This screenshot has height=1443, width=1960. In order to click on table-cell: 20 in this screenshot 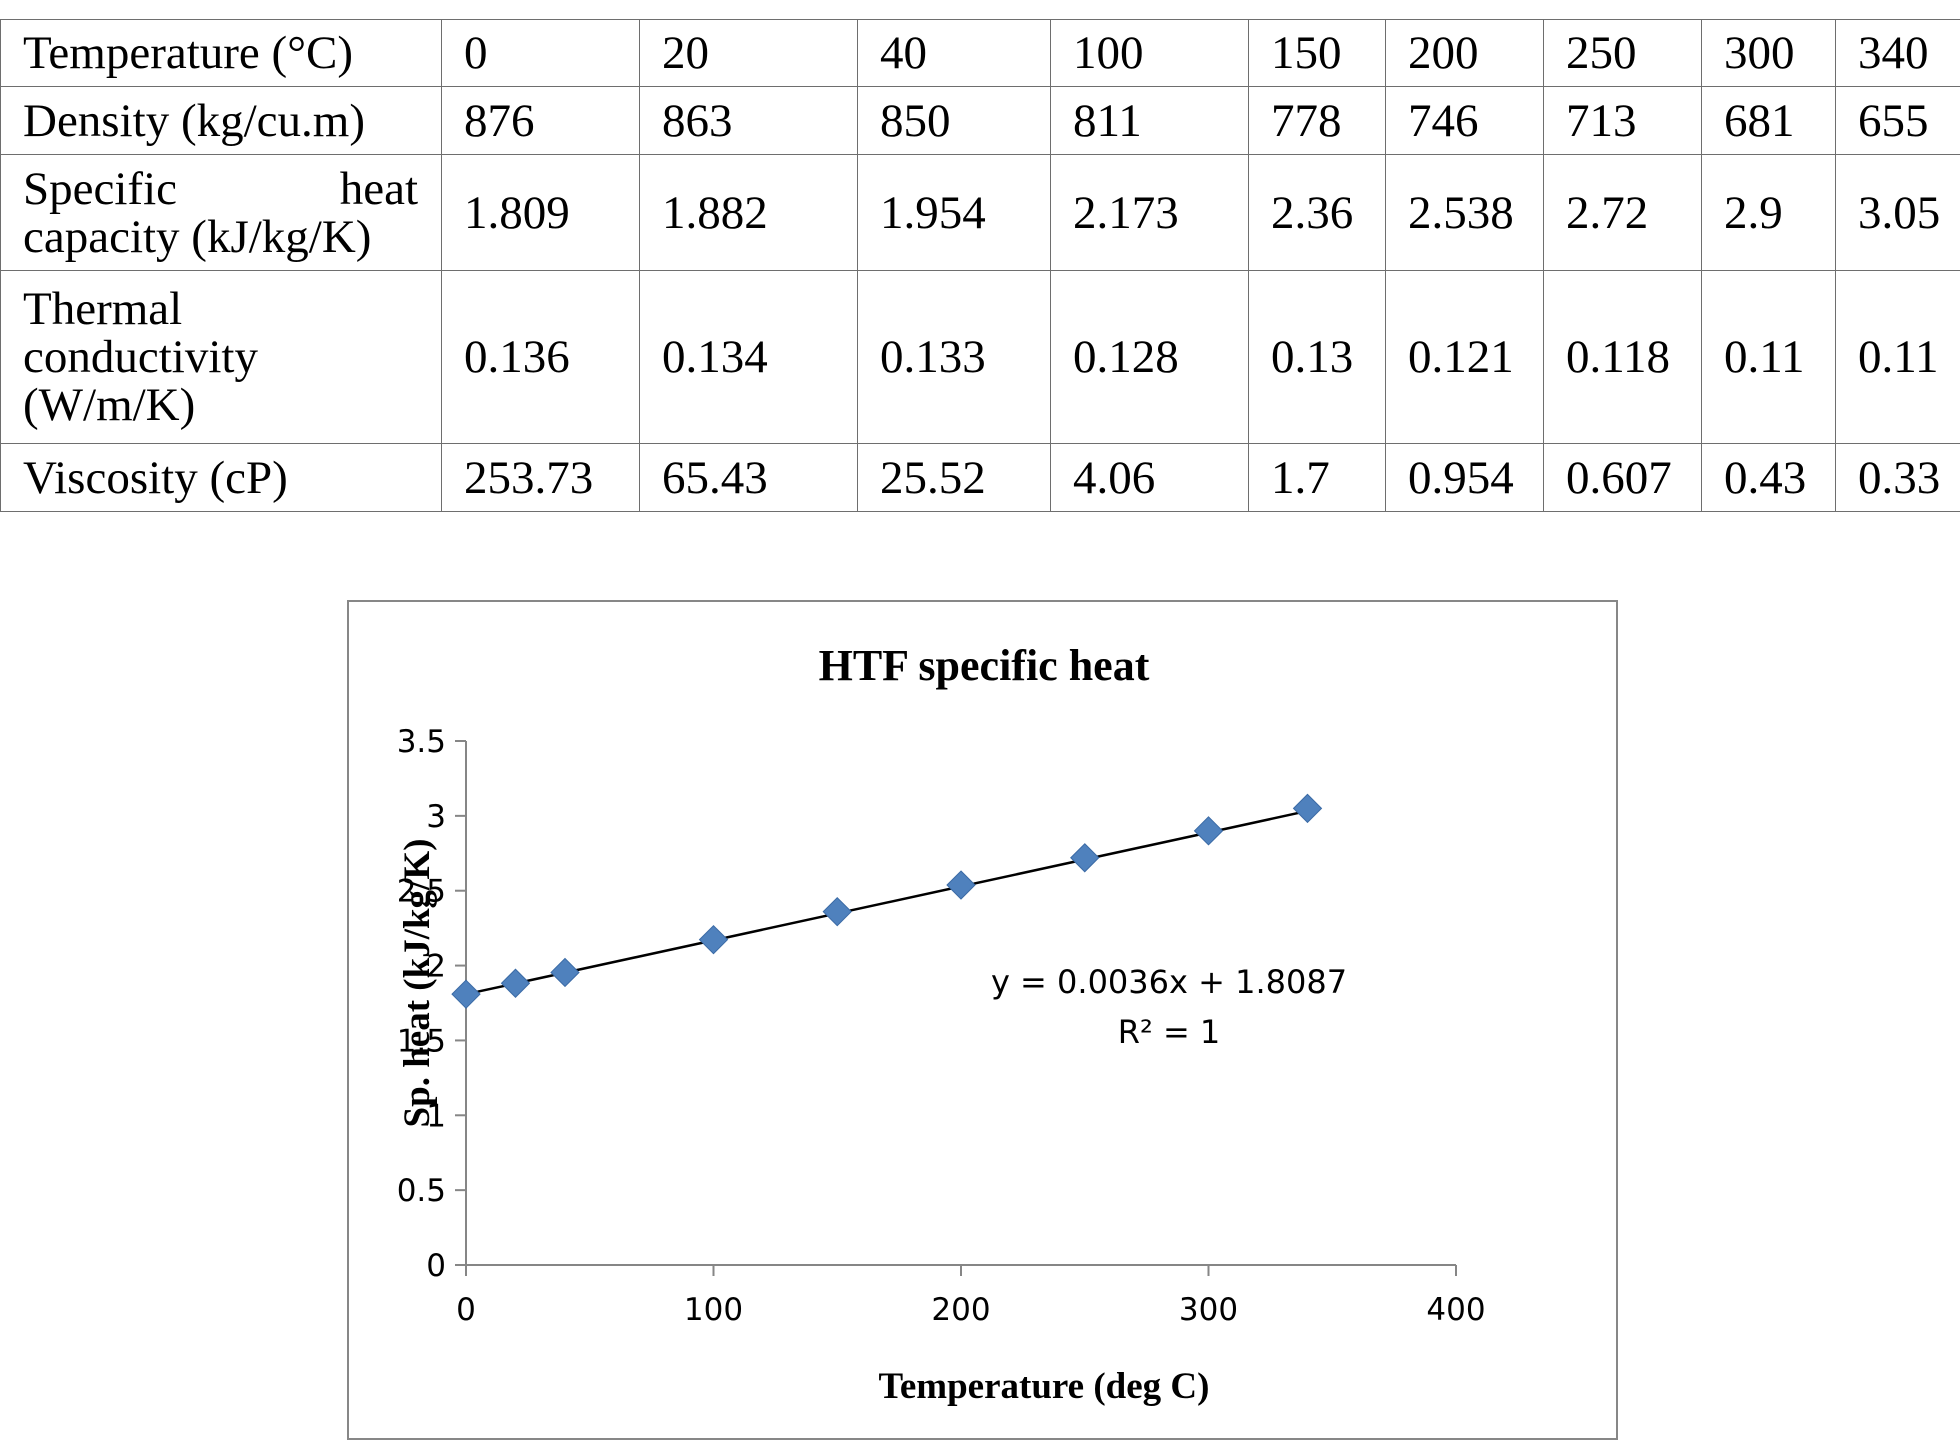, I will do `click(749, 53)`.